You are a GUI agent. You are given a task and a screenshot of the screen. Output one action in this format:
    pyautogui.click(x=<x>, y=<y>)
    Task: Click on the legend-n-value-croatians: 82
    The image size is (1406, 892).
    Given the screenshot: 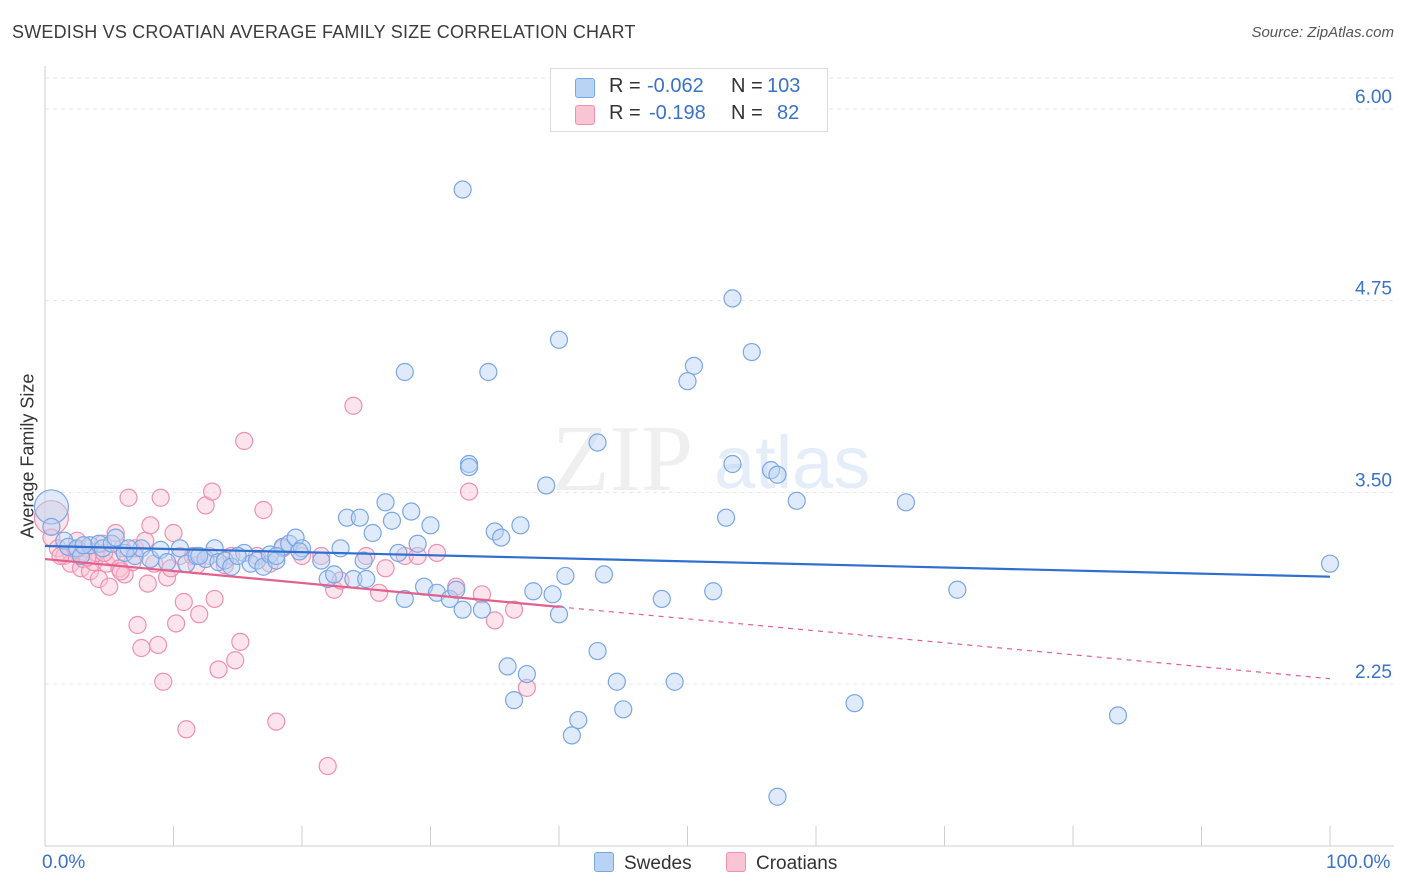 What is the action you would take?
    pyautogui.click(x=788, y=113)
    